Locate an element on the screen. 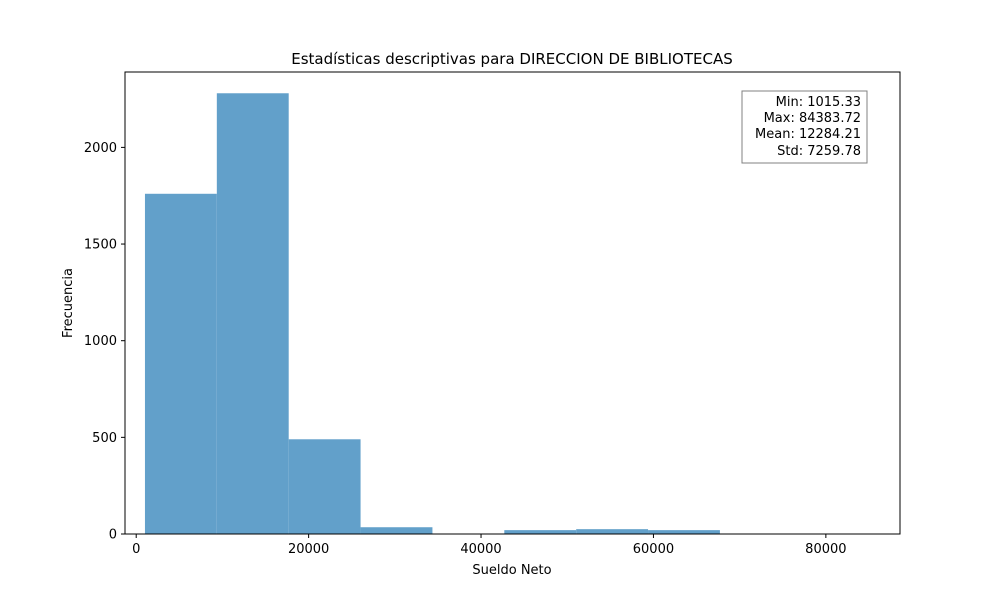  y-axis-label: Frecuencia is located at coordinates (68, 303).